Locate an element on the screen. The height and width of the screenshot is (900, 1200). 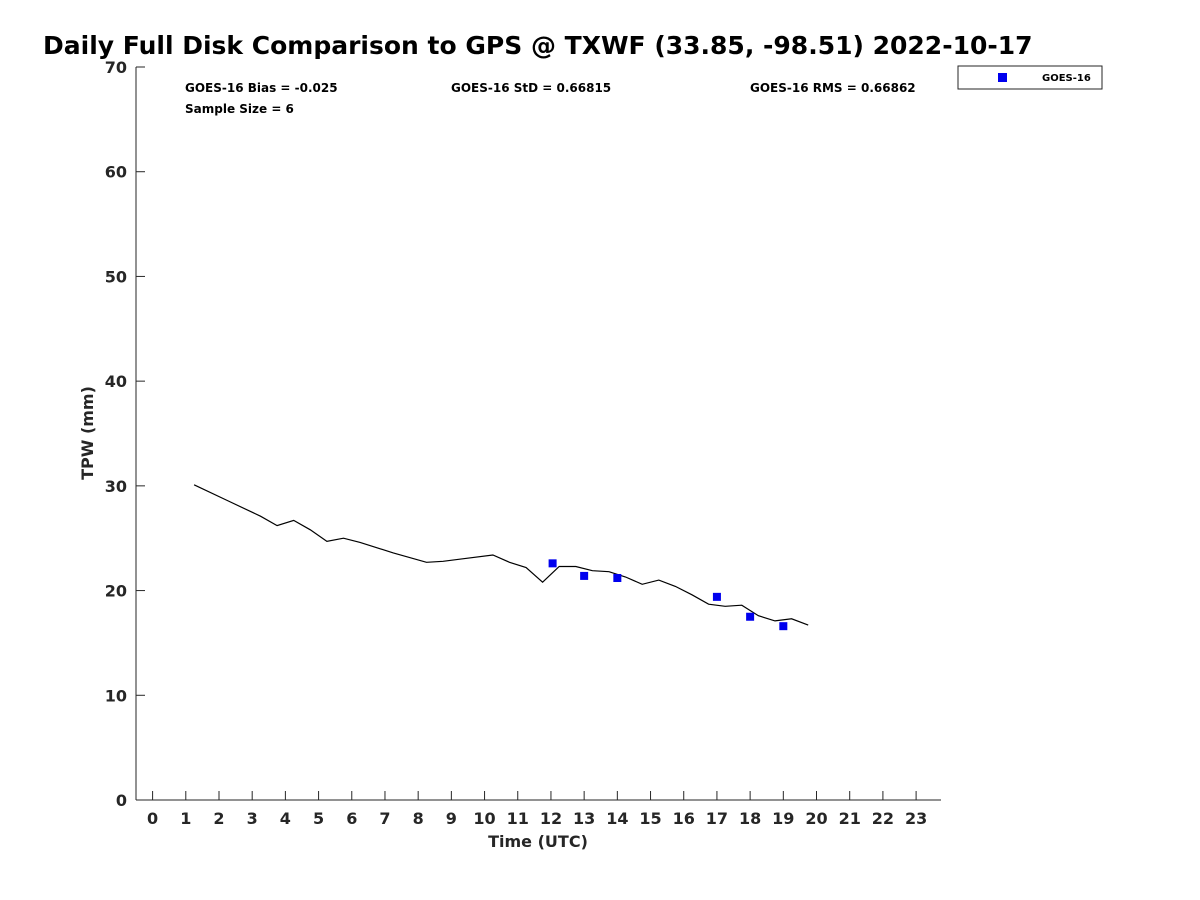
x-tick-label: 9 is located at coordinates (451, 818).